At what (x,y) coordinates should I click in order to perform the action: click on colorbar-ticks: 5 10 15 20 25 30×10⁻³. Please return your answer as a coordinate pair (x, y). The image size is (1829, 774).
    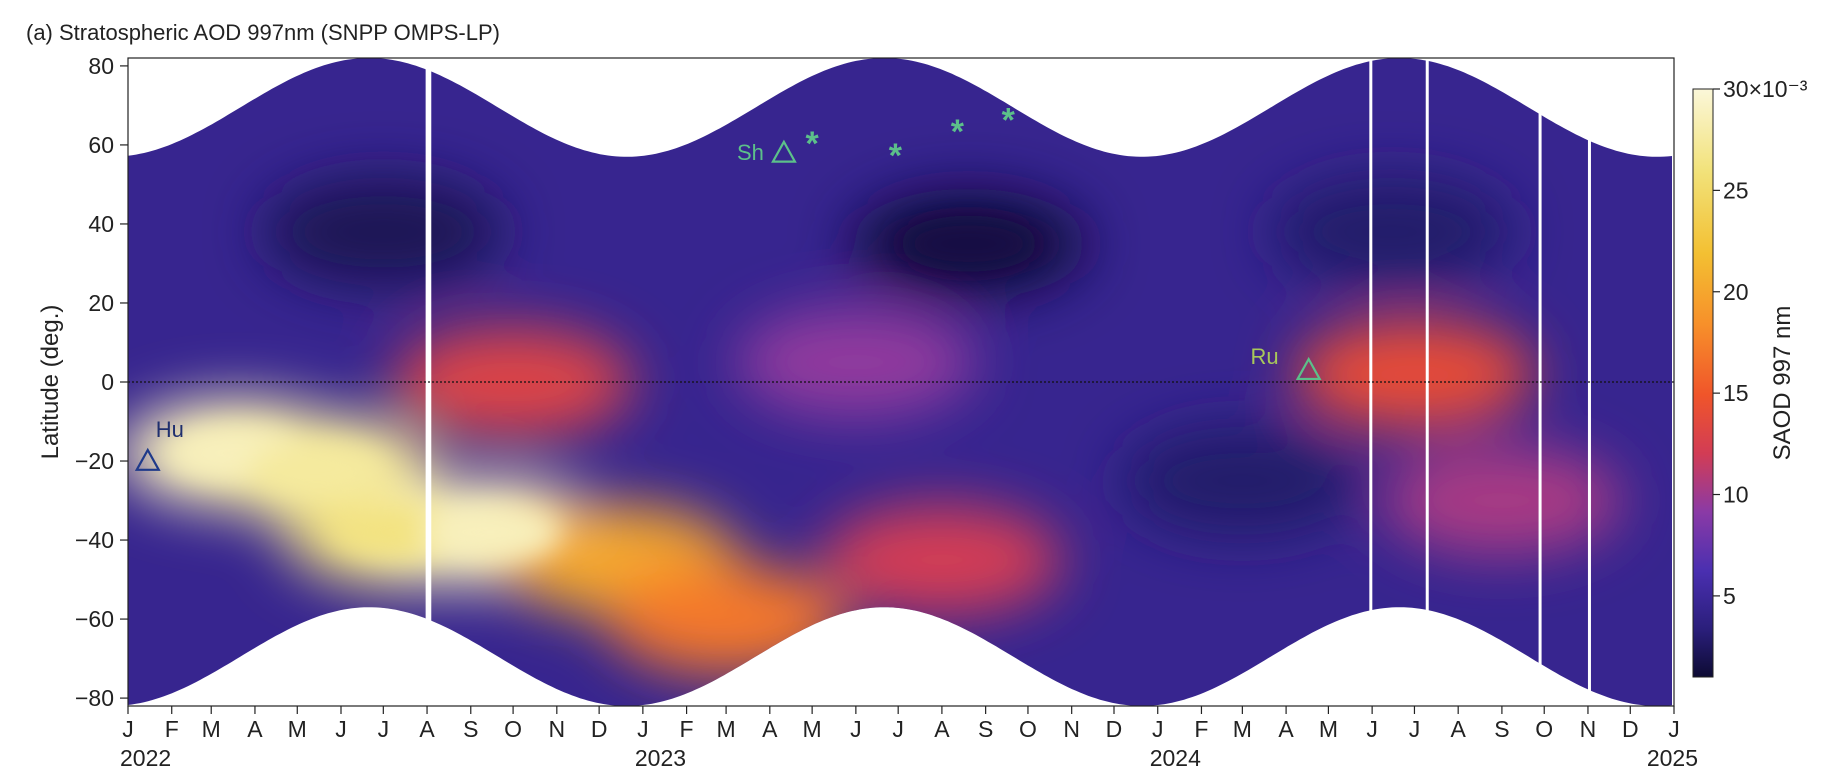
    Looking at the image, I should click on (1760, 342).